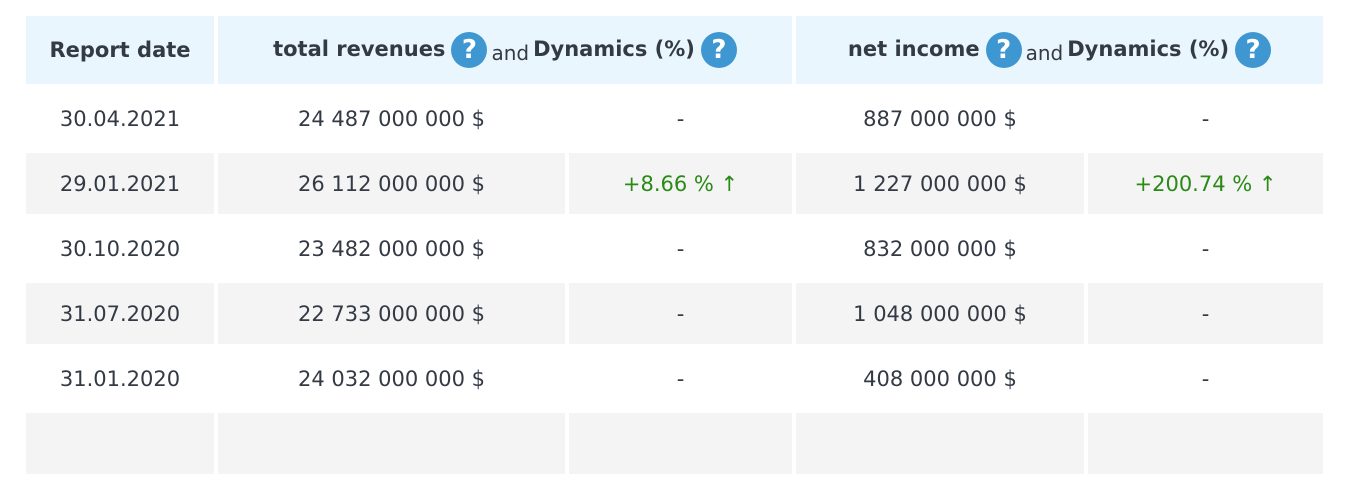  I want to click on net-income-dynamics-cell: +200.74 % ↑, so click(1205, 183).